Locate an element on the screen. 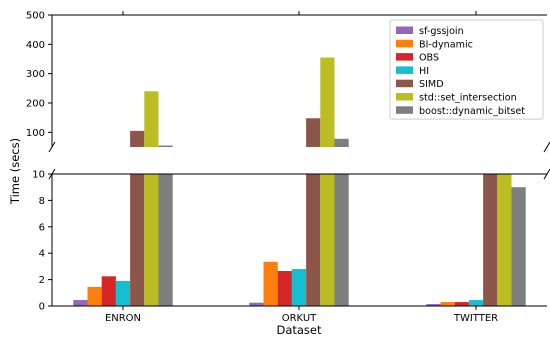 This screenshot has height=340, width=550. y-tick-label-lower-0: 0 is located at coordinates (42, 307).